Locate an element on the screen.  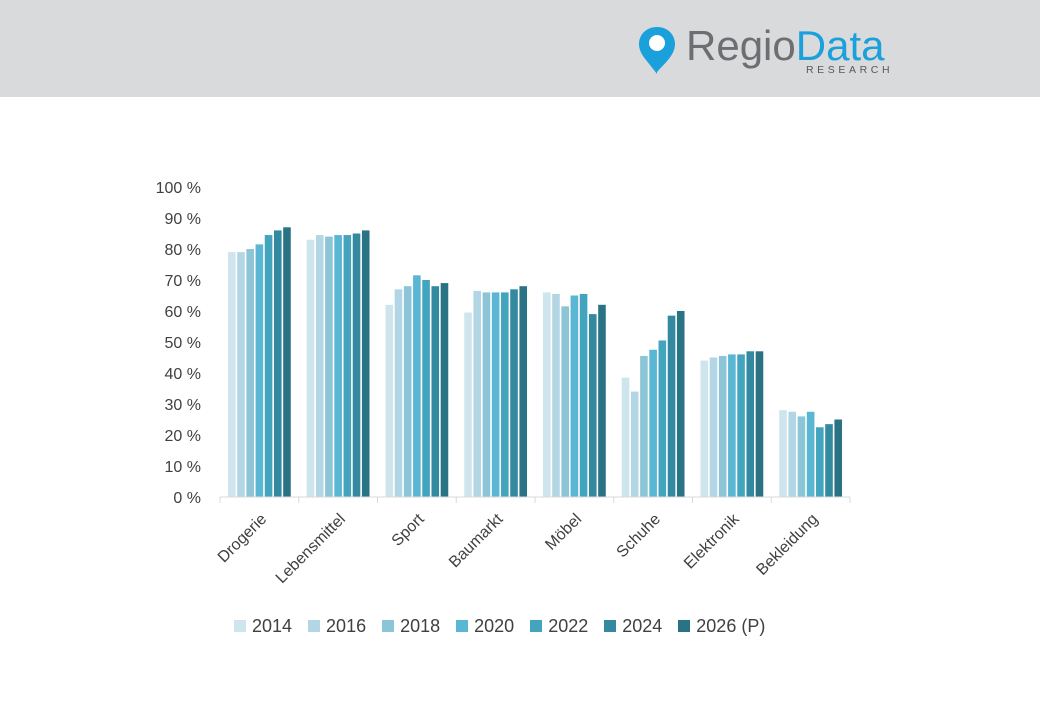
legend-label: 2018 is located at coordinates (420, 625).